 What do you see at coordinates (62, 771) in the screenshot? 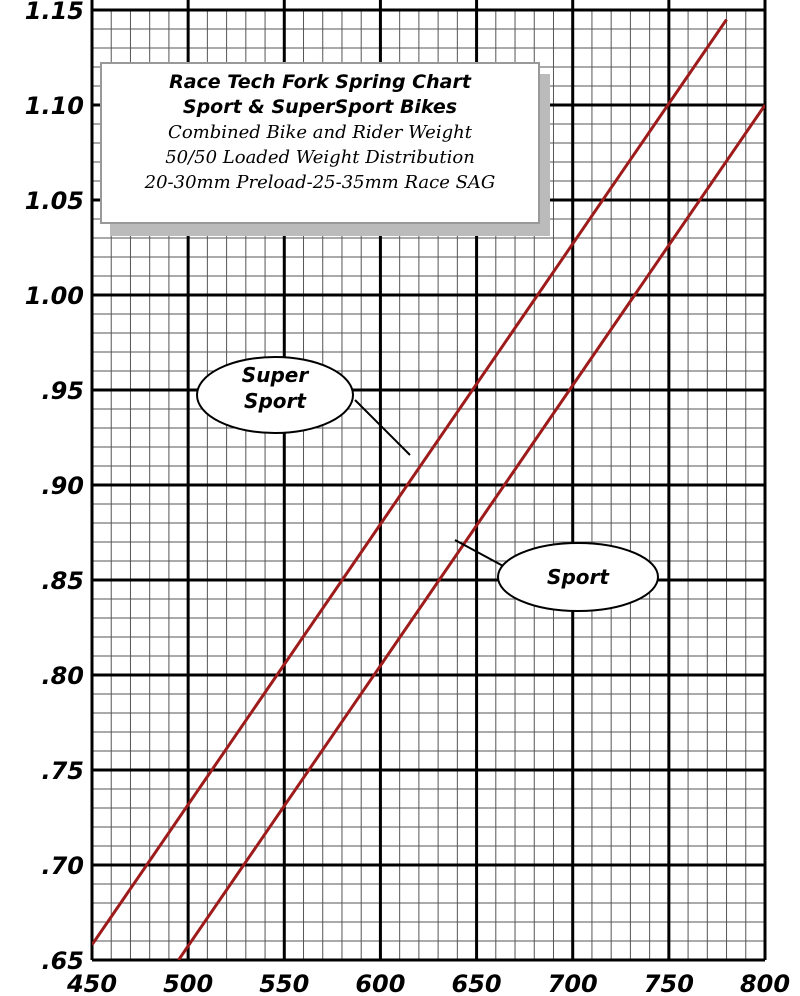
I see `y-tick-label: .75` at bounding box center [62, 771].